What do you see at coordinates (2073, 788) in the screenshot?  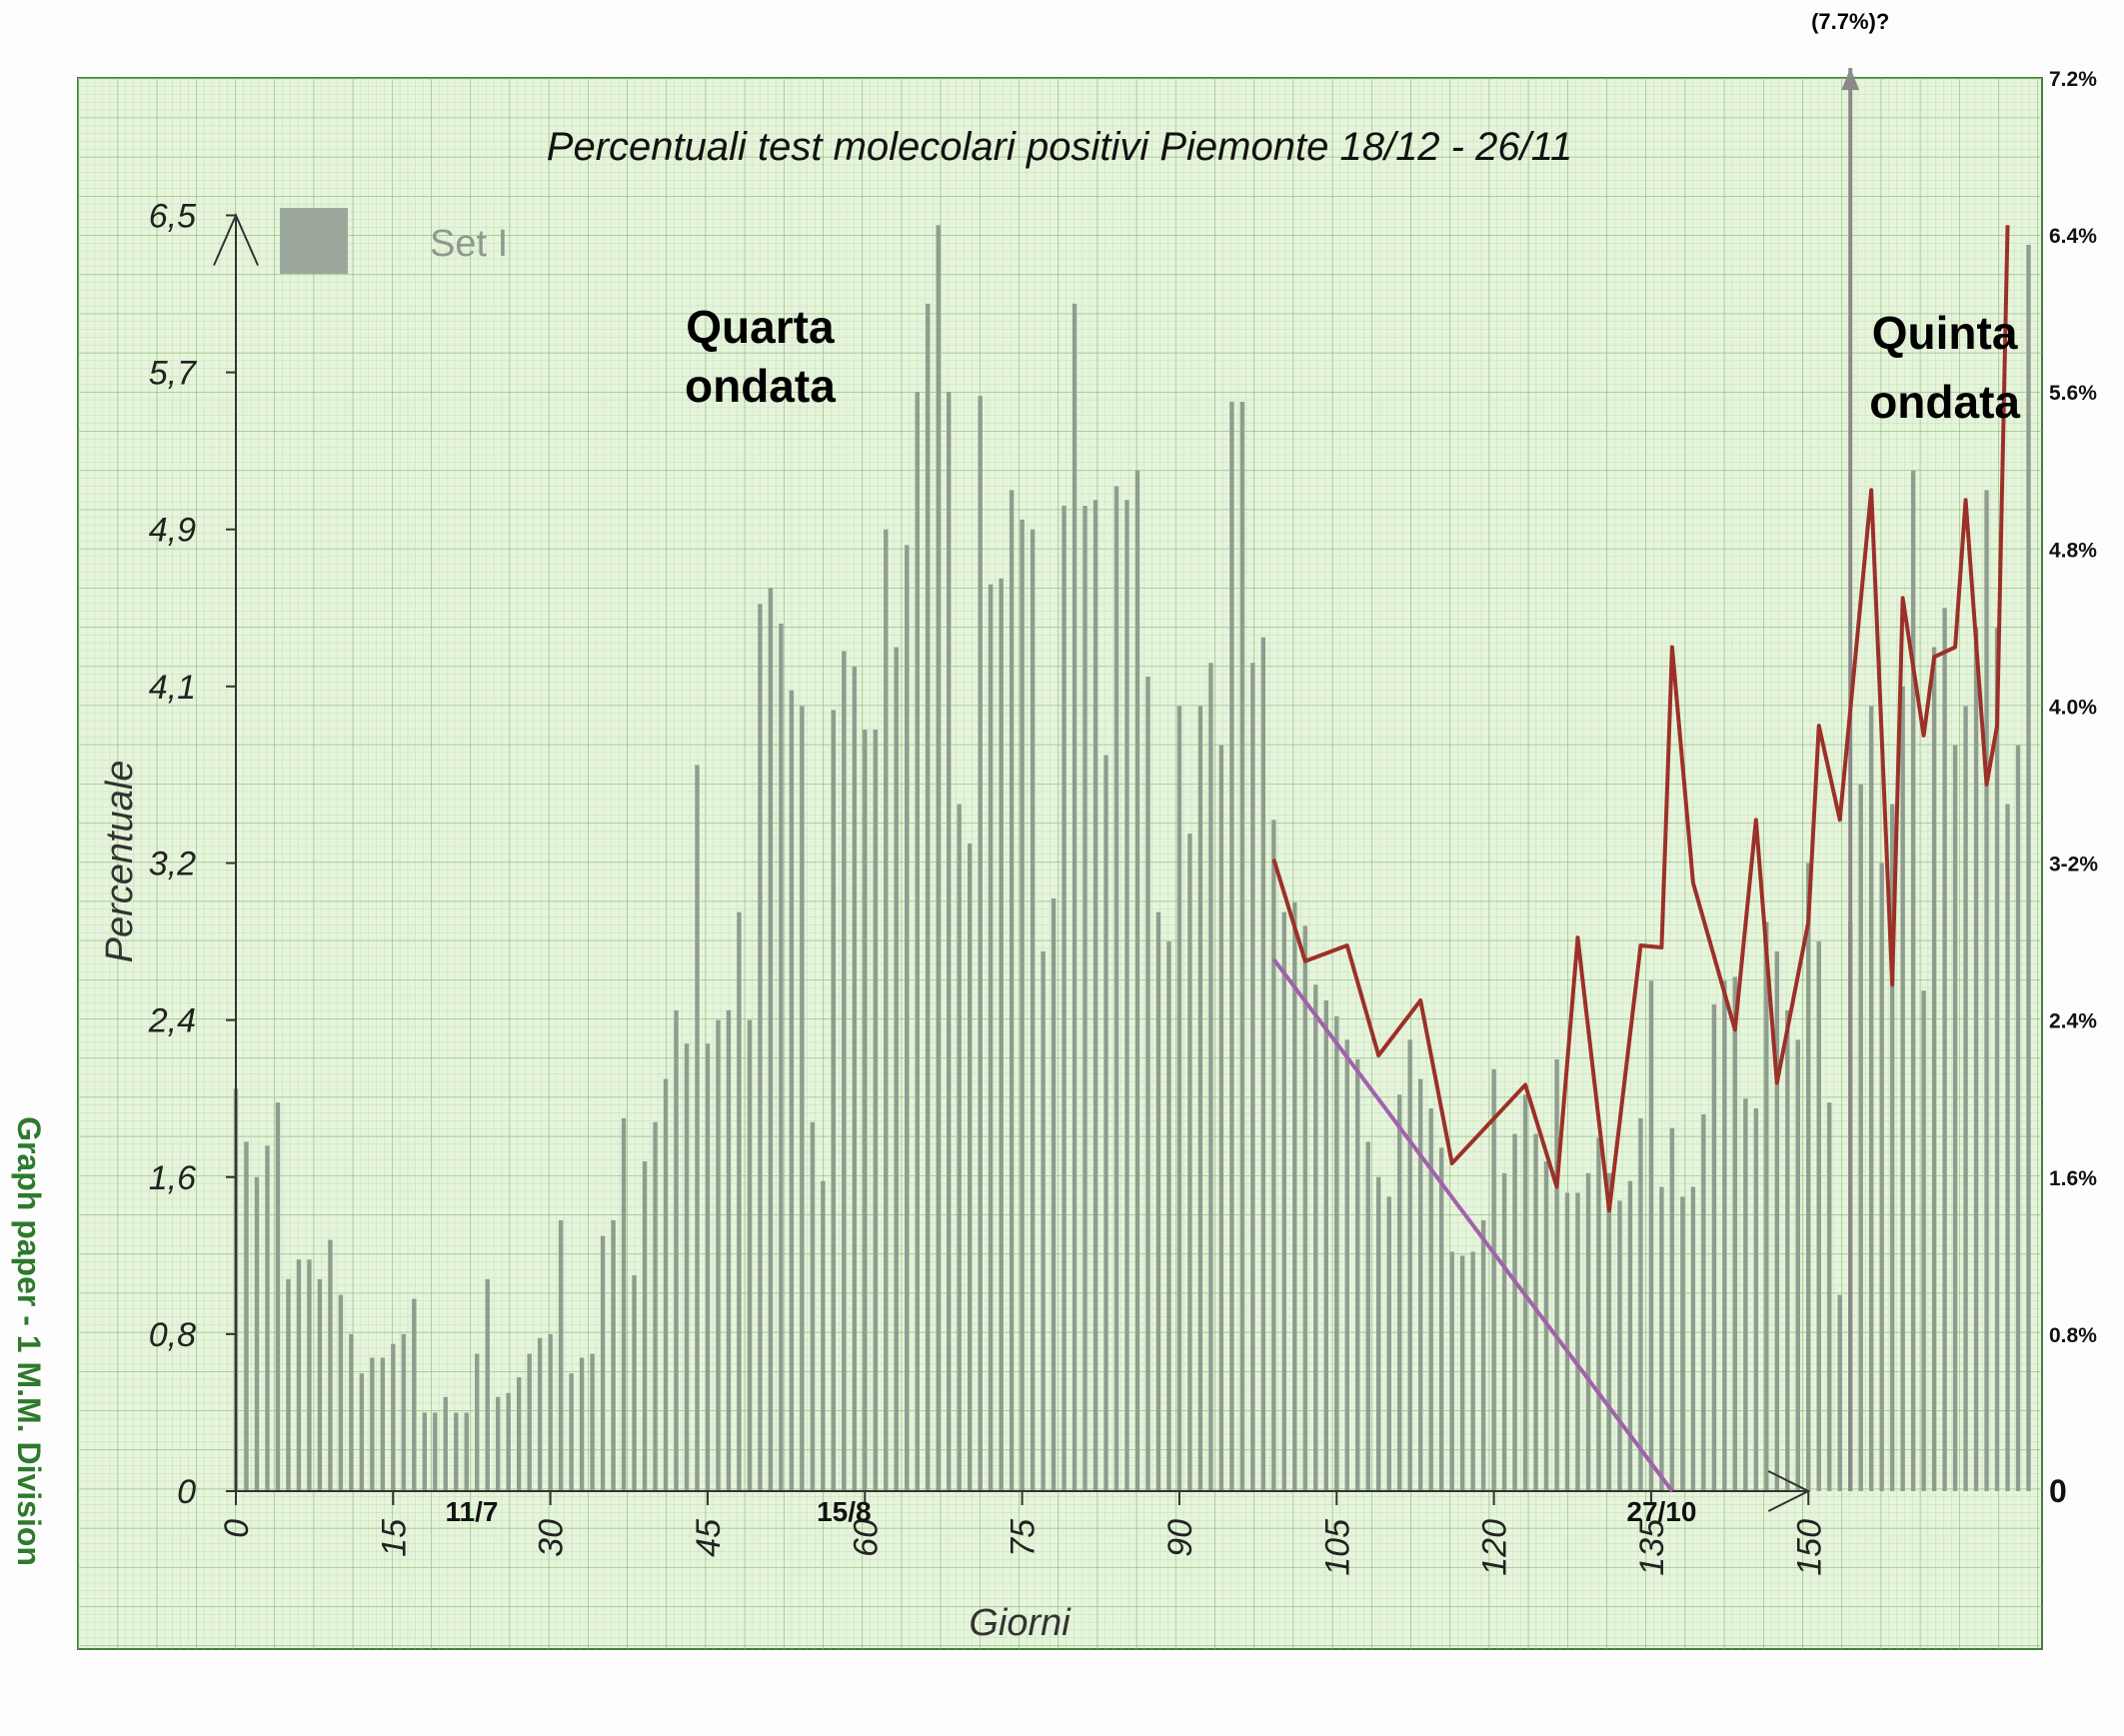 I see `right-tick-labels: 0 0.8% 1.6% 2.4% 3-2% 4.0% 4.8% 5.6% 6.4% 7.2%` at bounding box center [2073, 788].